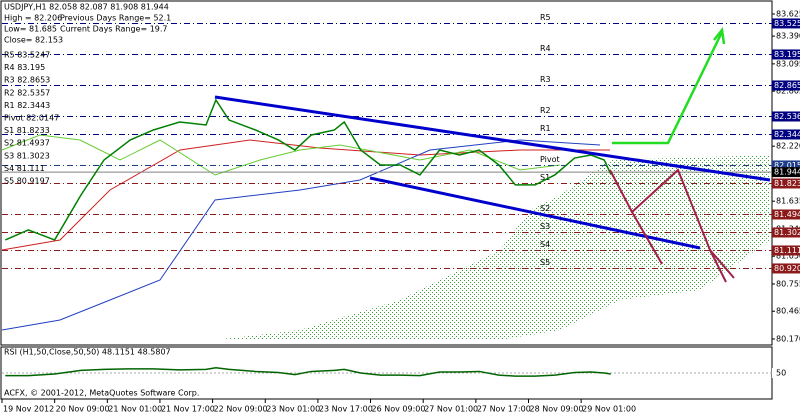  Describe the element at coordinates (115, 18) in the screenshot. I see `info: Previous Days Range= 52.1` at that location.